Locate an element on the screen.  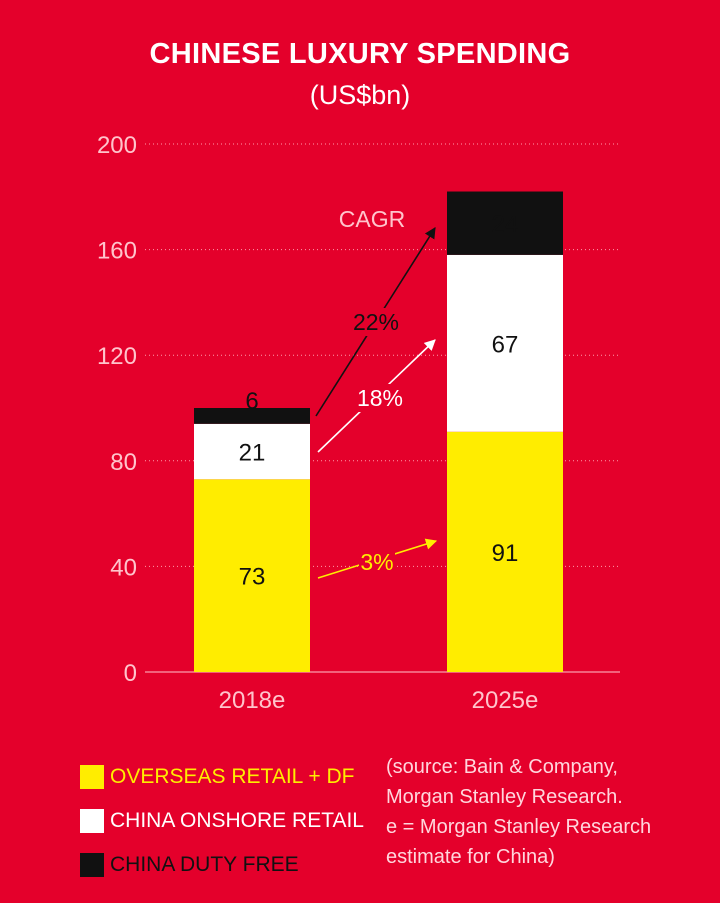
data-label: 6 is located at coordinates (251, 401).